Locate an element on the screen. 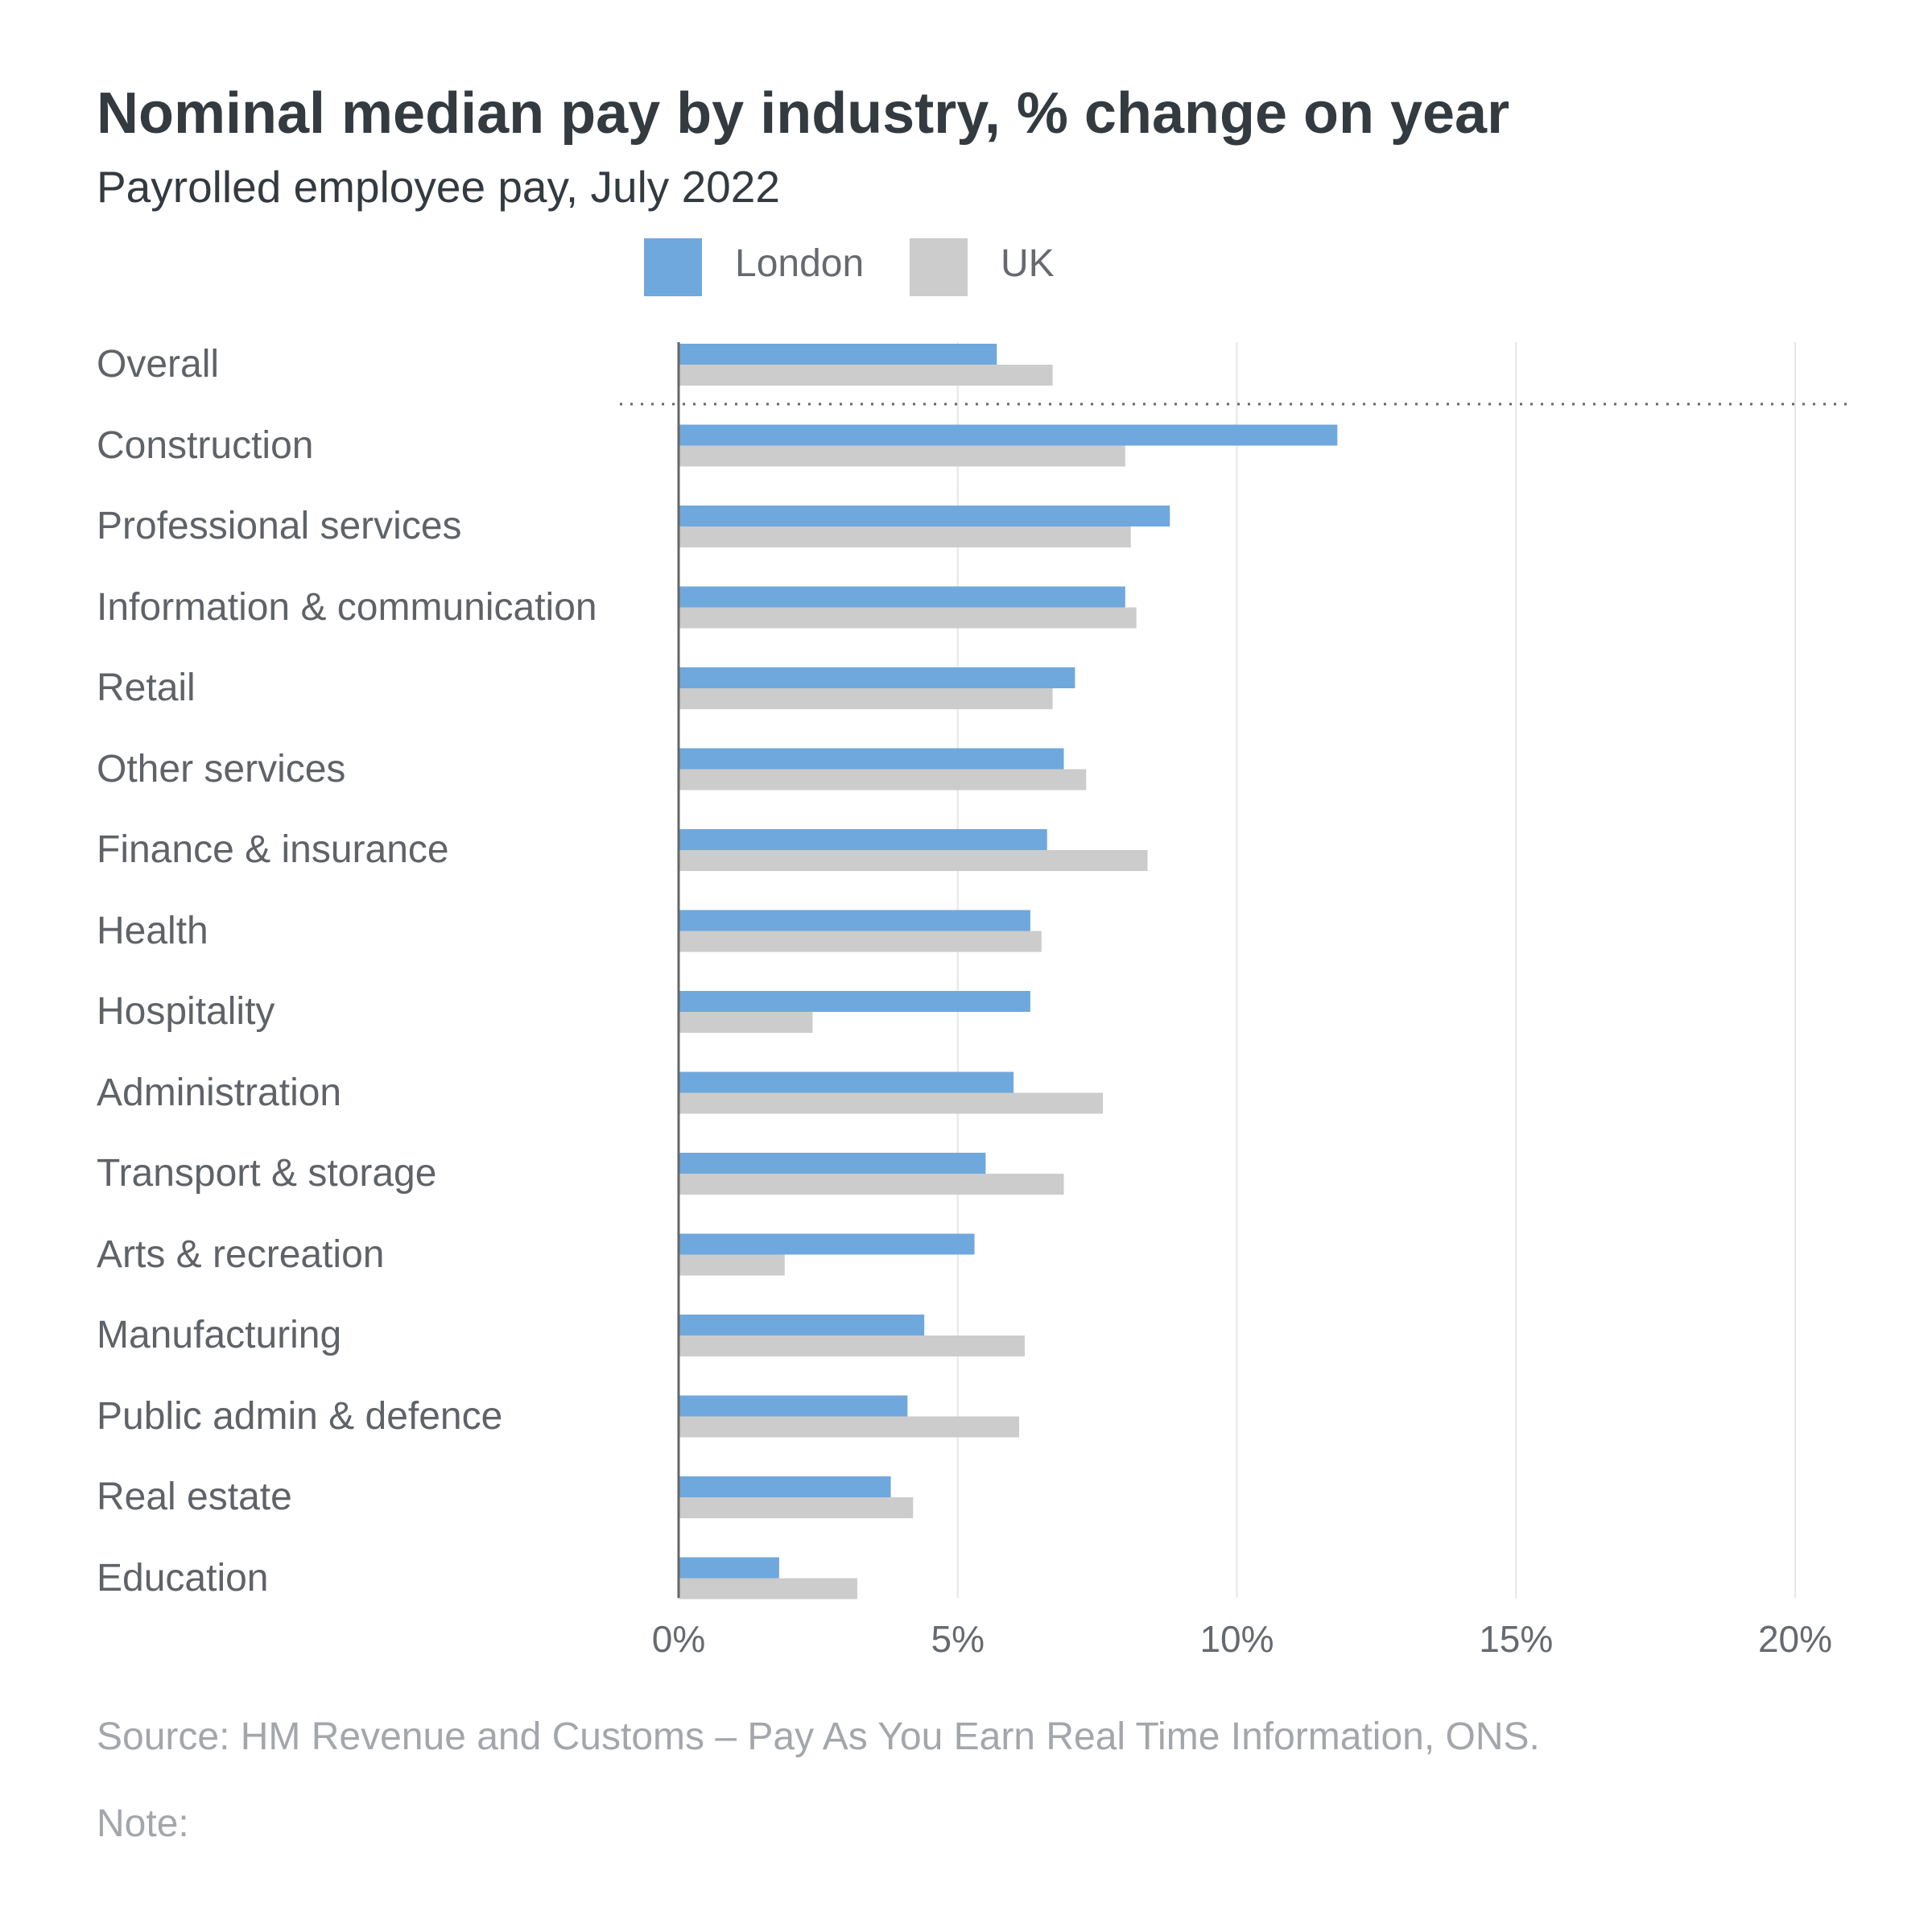  bar-london-information-communication is located at coordinates (902, 597).